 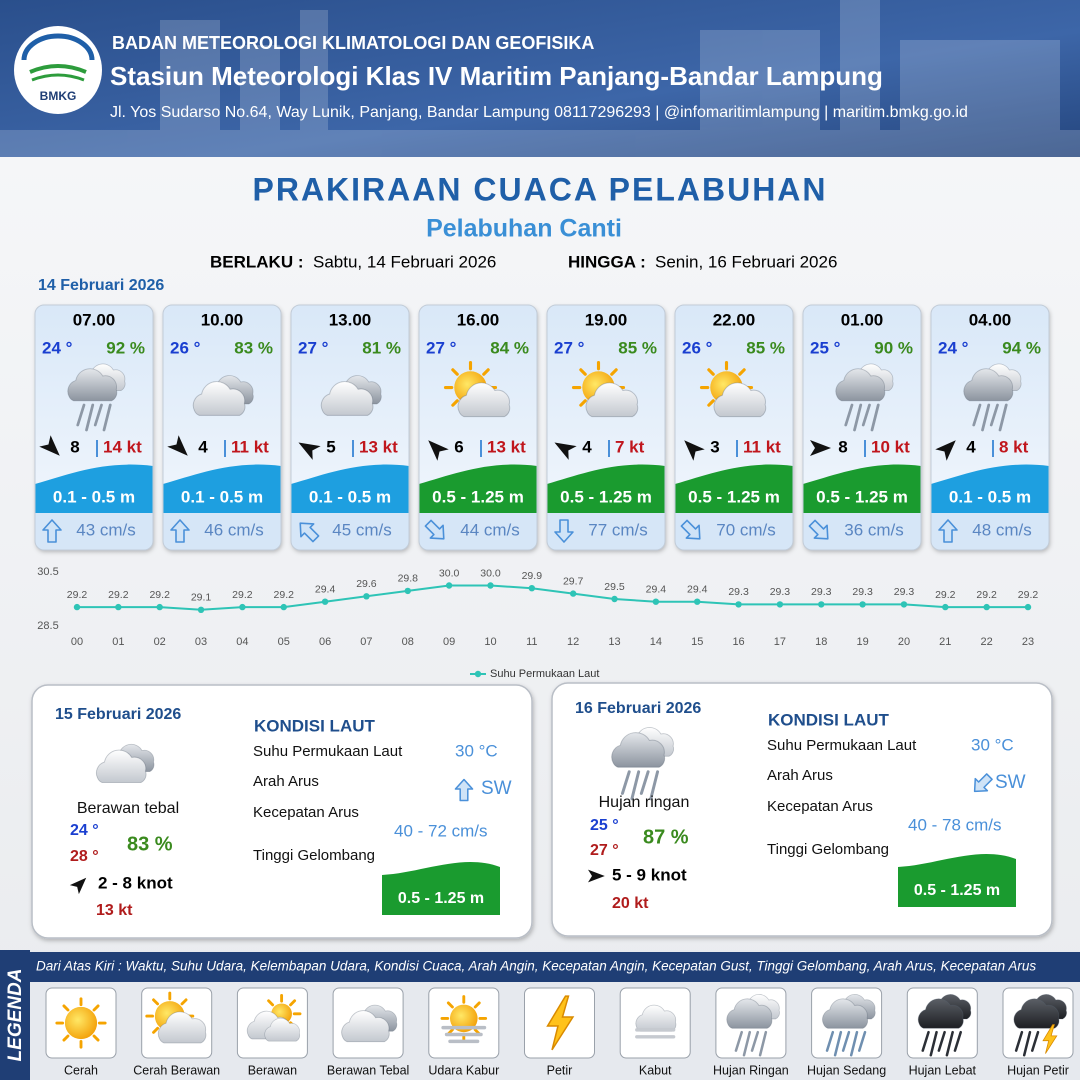 What do you see at coordinates (552, 597) in the screenshot?
I see `line` at bounding box center [552, 597].